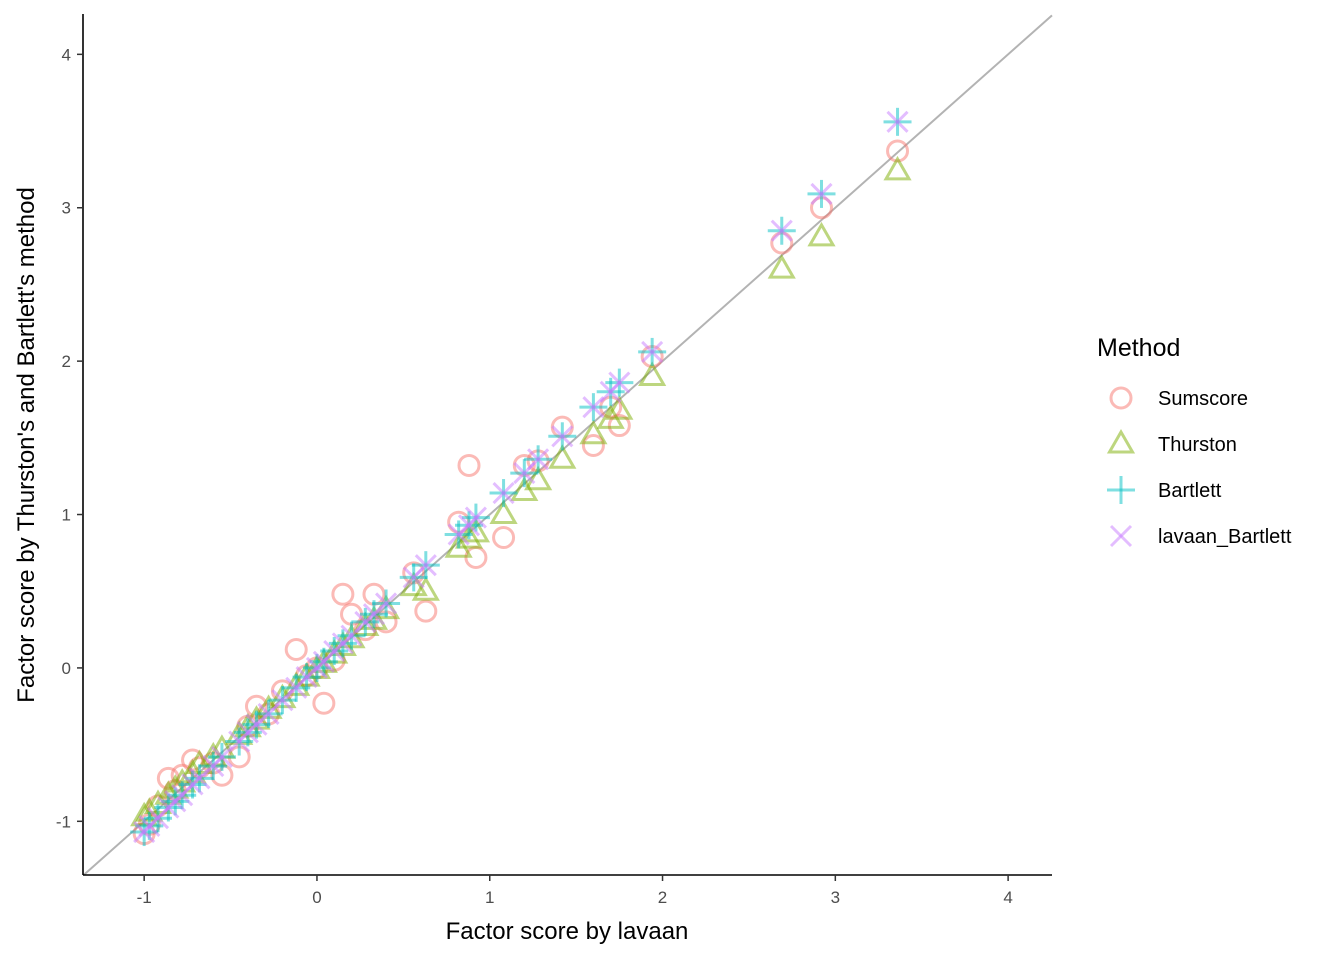  What do you see at coordinates (1225, 537) in the screenshot?
I see `legend-label: lavaan_Bartlett` at bounding box center [1225, 537].